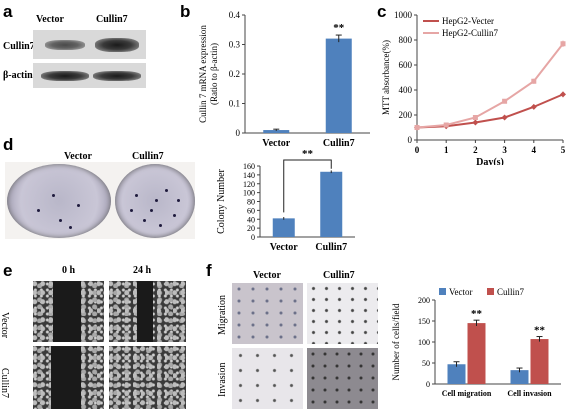 This screenshot has height=410, width=567. Describe the element at coordinates (214, 74) in the screenshot. I see `y-axis-label-2: (Ratio to β-actin)` at that location.